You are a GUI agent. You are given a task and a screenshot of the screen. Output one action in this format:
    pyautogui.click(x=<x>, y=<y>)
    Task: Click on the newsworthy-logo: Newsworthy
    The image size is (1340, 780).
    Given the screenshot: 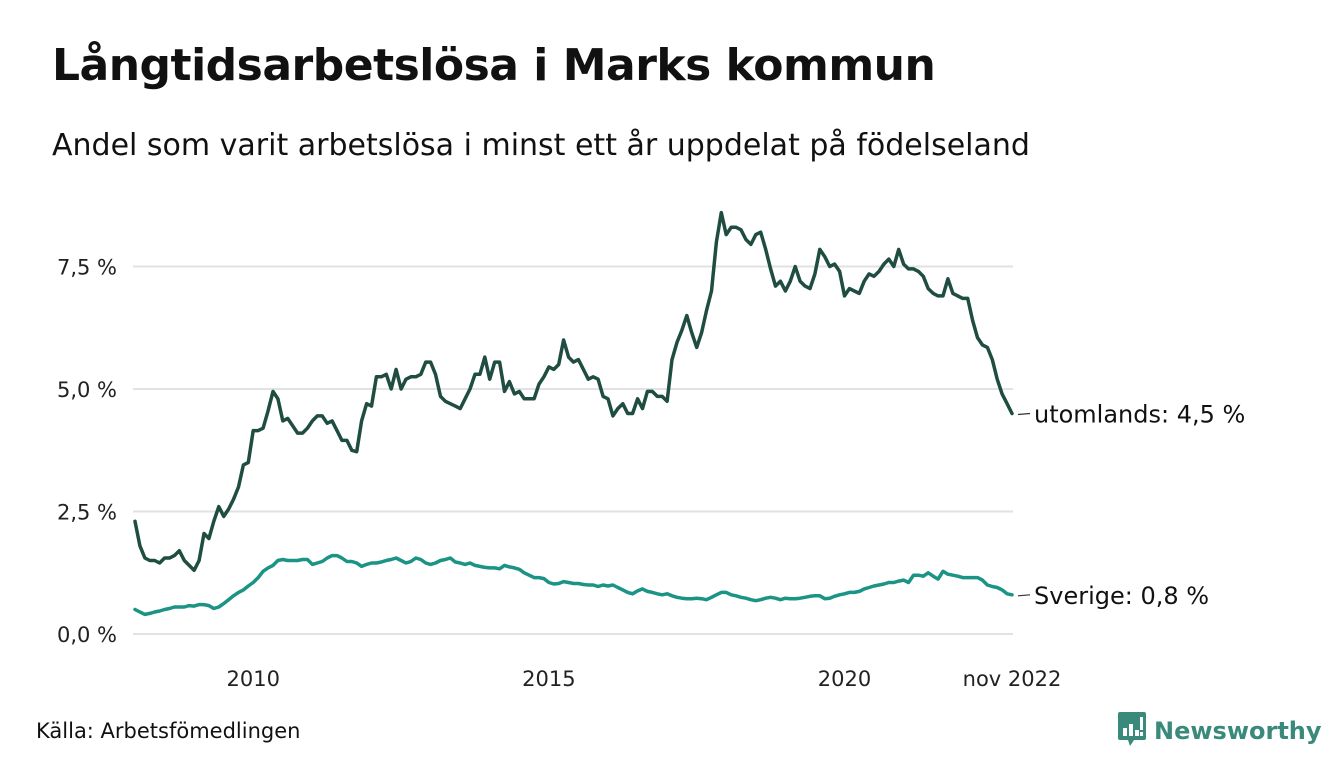 What is the action you would take?
    pyautogui.click(x=1220, y=731)
    